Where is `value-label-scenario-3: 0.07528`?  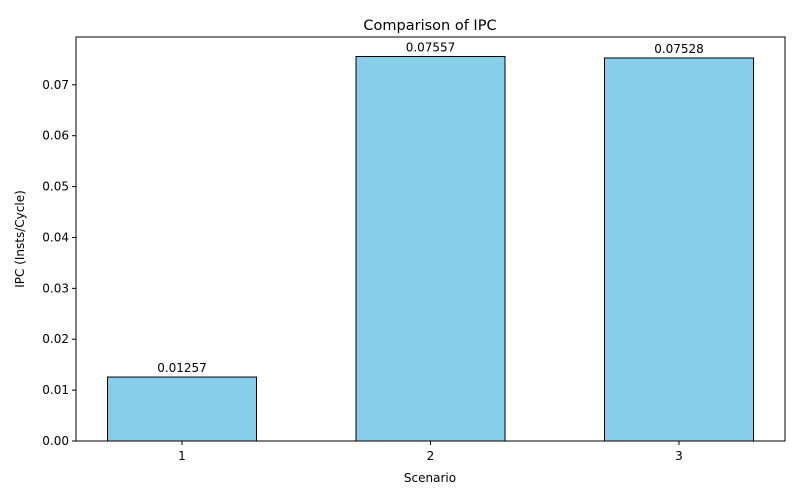 value-label-scenario-3: 0.07528 is located at coordinates (679, 49).